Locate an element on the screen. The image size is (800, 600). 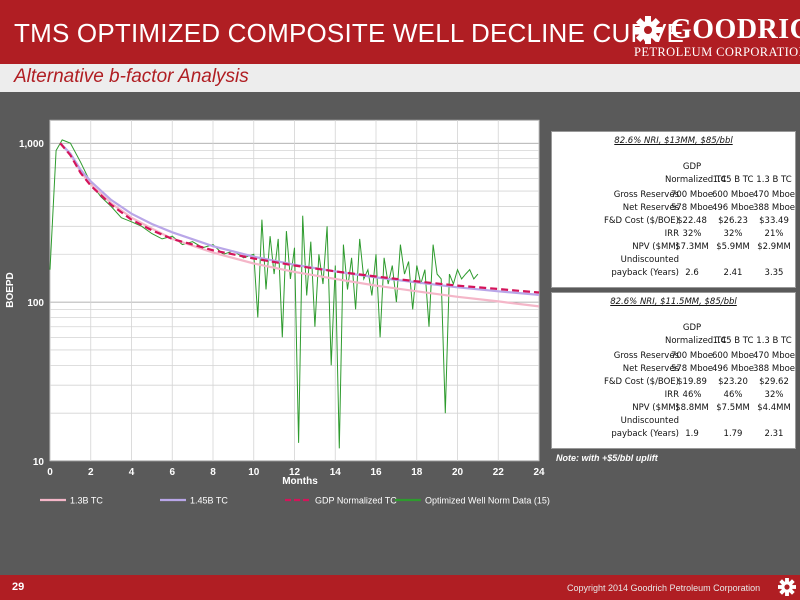
legend-label: 1.3B TC is located at coordinates (86, 501).